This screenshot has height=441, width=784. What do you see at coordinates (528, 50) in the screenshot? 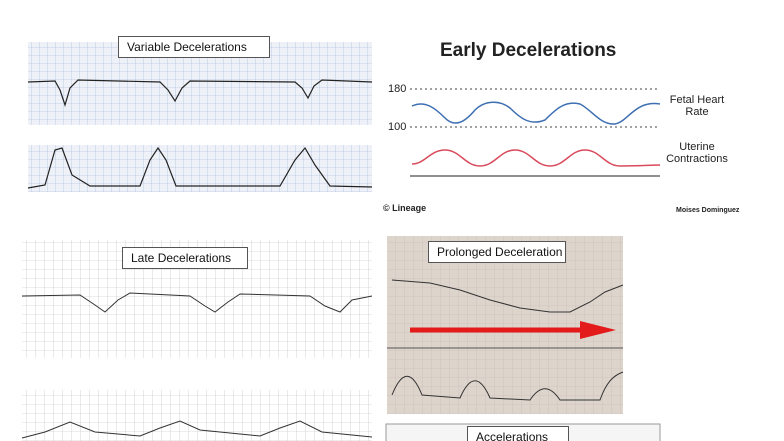
I see `early-title: Early Decelerations` at bounding box center [528, 50].